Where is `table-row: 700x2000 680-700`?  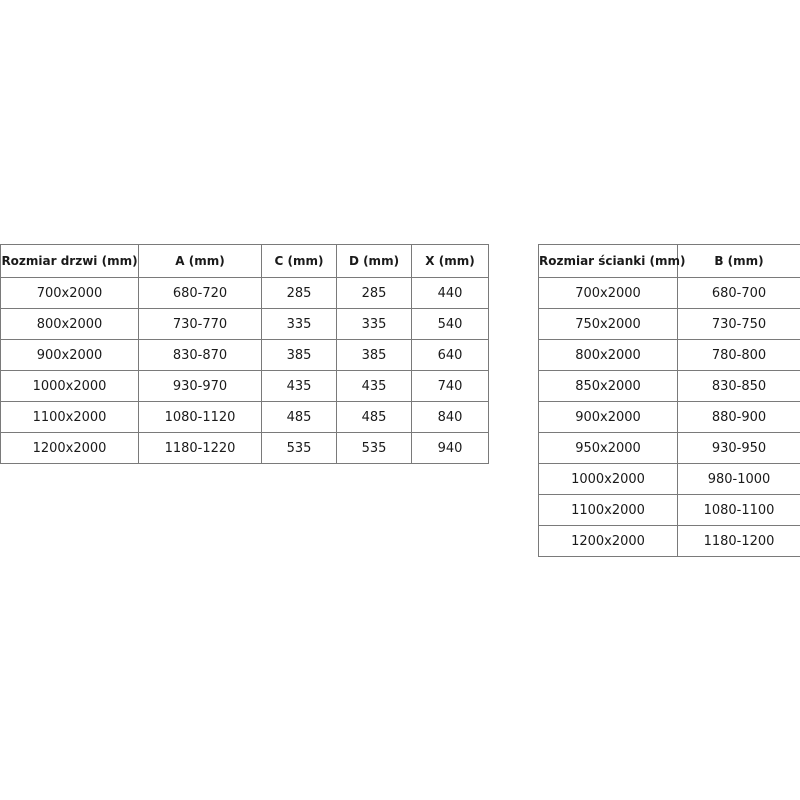 table-row: 700x2000 680-700 is located at coordinates (669, 293).